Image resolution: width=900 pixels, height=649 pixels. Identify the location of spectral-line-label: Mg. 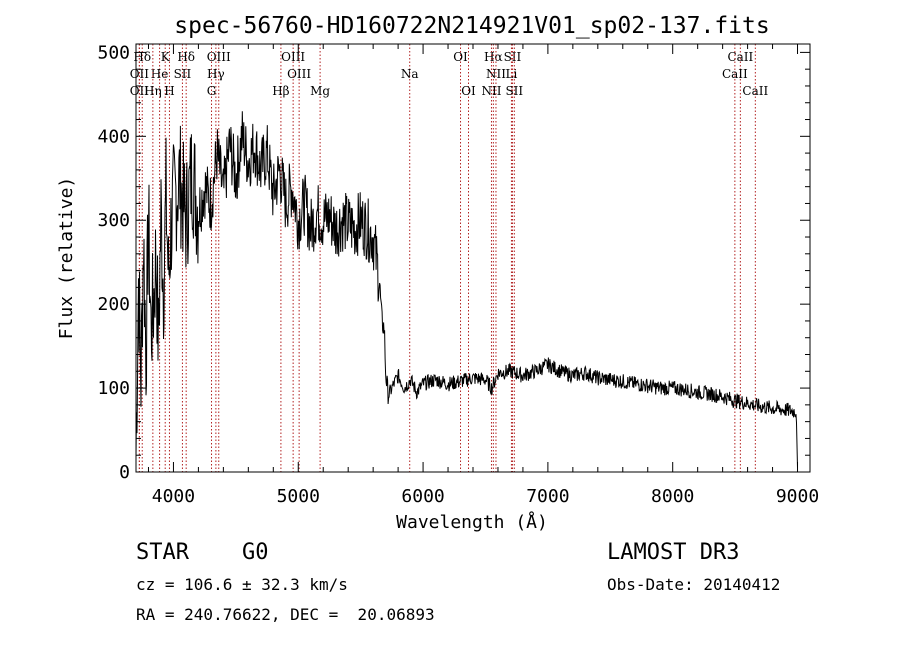
(320, 91).